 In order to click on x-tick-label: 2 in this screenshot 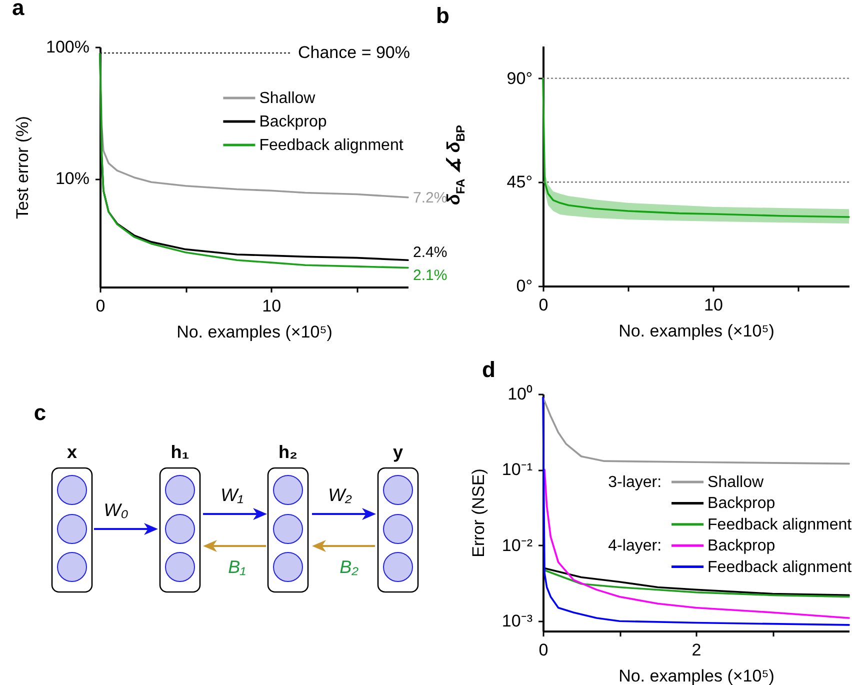, I will do `click(697, 650)`.